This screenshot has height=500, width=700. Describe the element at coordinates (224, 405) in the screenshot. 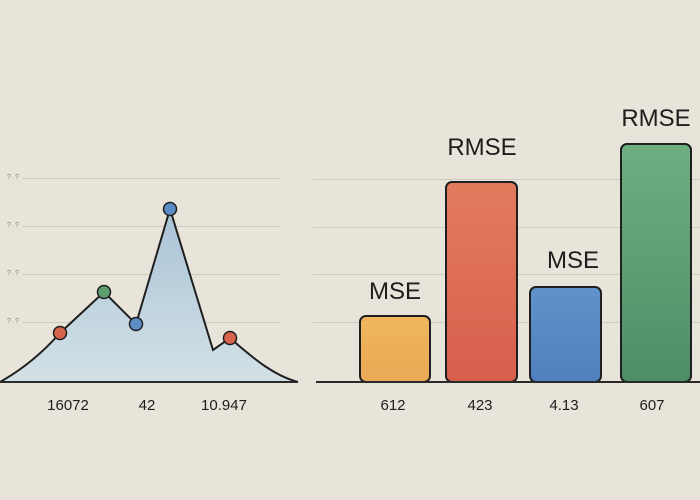

I see `x-axis-label: 10.947` at that location.